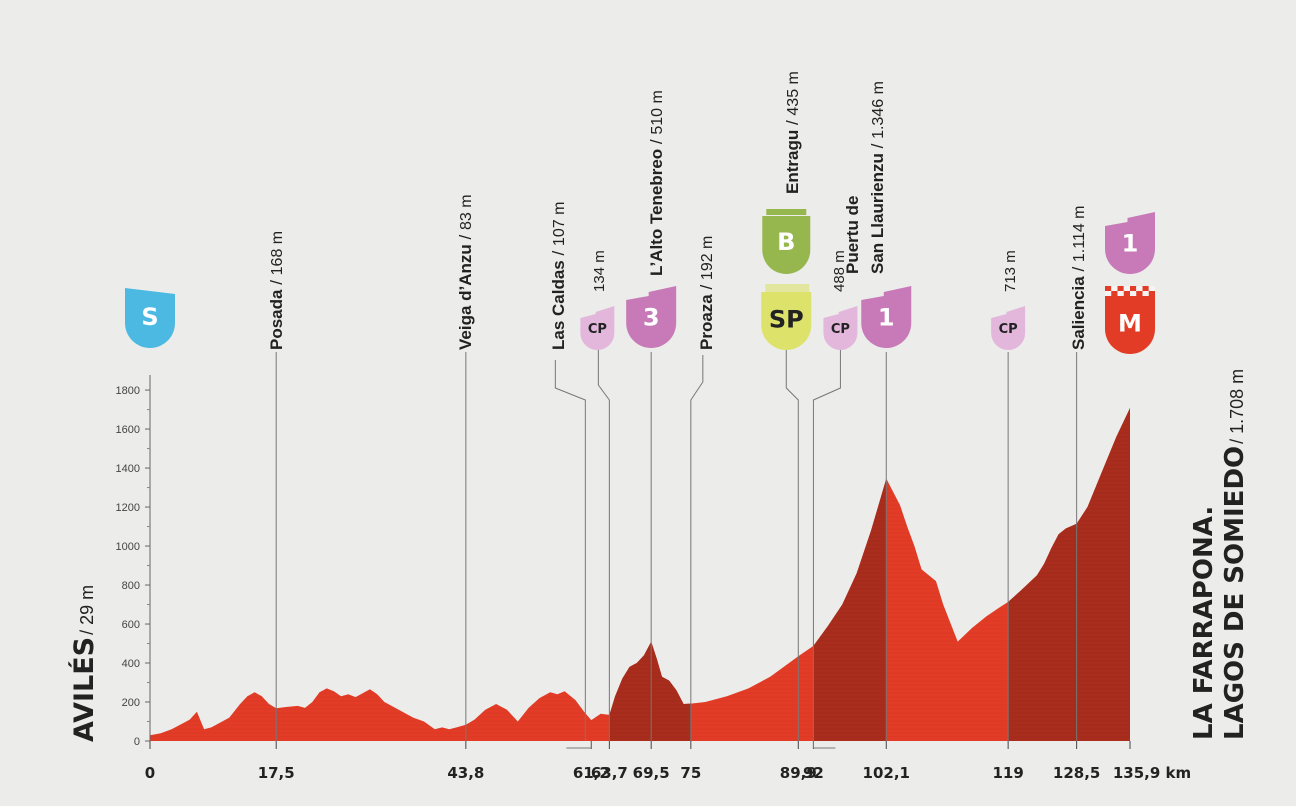 The height and width of the screenshot is (806, 1296). What do you see at coordinates (609, 773) in the screenshot?
I see `x-tick-label: 63,7` at bounding box center [609, 773].